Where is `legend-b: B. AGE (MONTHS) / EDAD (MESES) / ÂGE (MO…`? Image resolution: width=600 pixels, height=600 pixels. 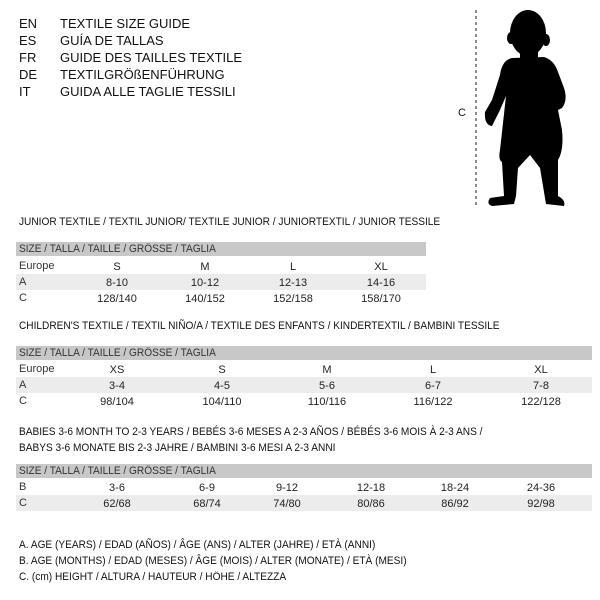
legend-b: B. AGE (MONTHS) / EDAD (MESES) / ÂGE (MO… is located at coordinates (213, 561).